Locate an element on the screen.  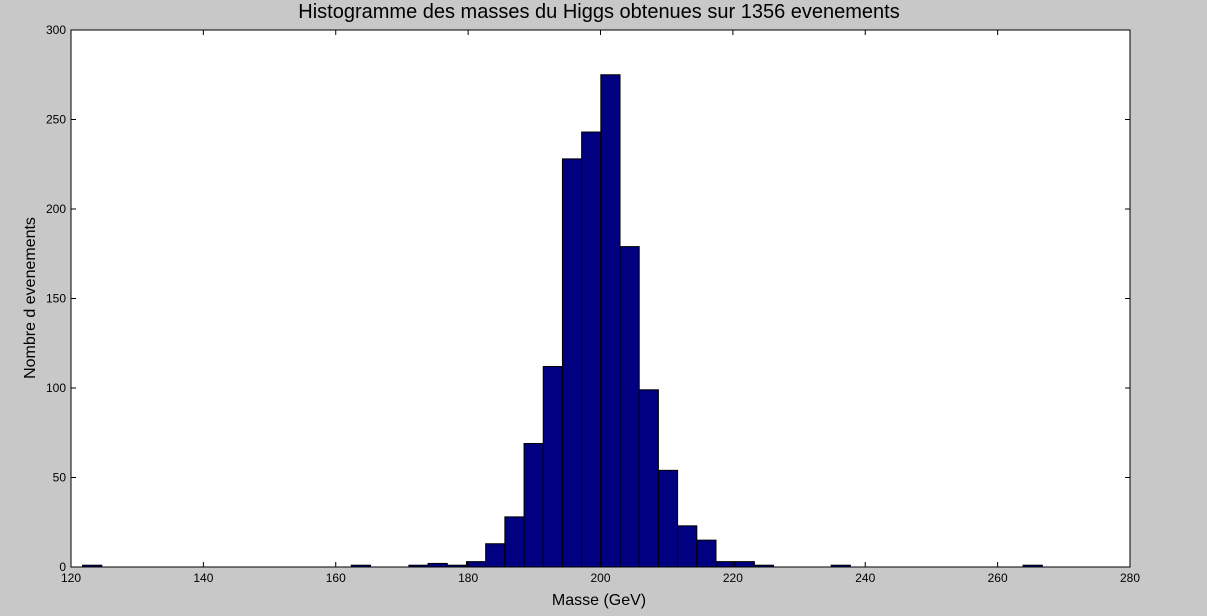
y-axis-label: Nombre d evenements is located at coordinates (30, 298).